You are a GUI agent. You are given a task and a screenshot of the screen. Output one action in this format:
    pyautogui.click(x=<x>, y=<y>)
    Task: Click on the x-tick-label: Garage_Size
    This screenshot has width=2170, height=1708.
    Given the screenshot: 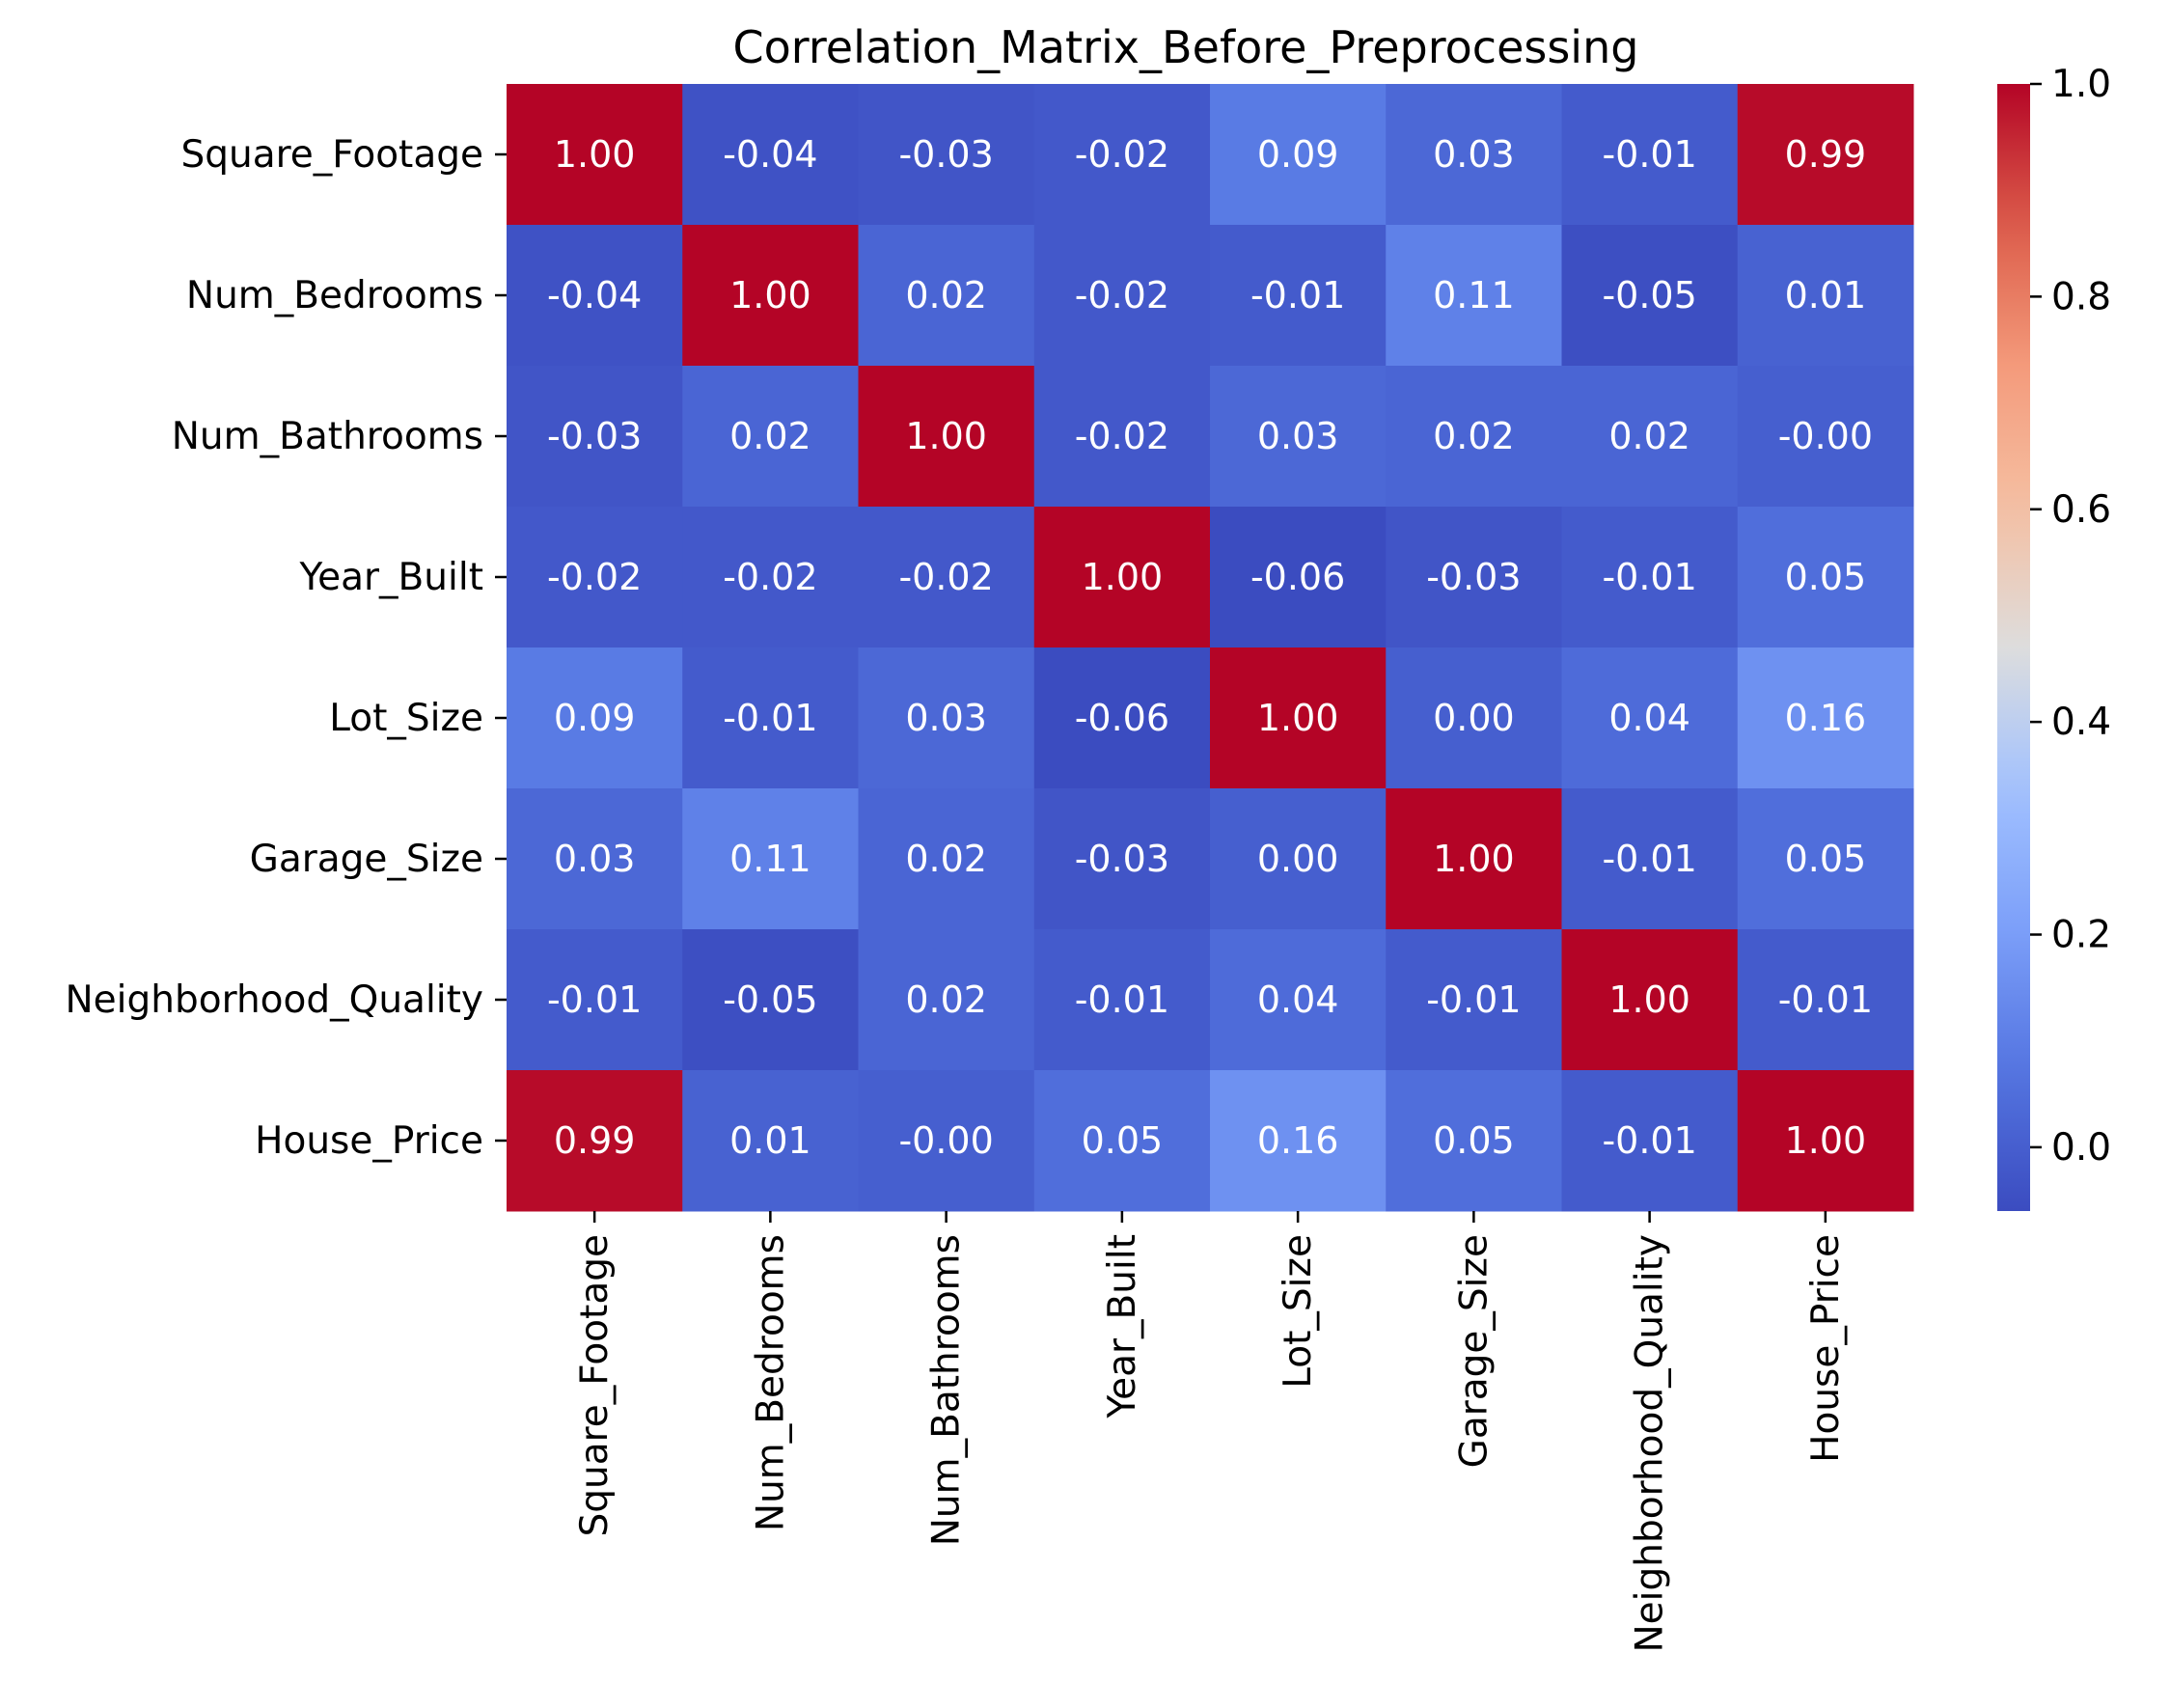 What is the action you would take?
    pyautogui.click(x=1474, y=1351)
    